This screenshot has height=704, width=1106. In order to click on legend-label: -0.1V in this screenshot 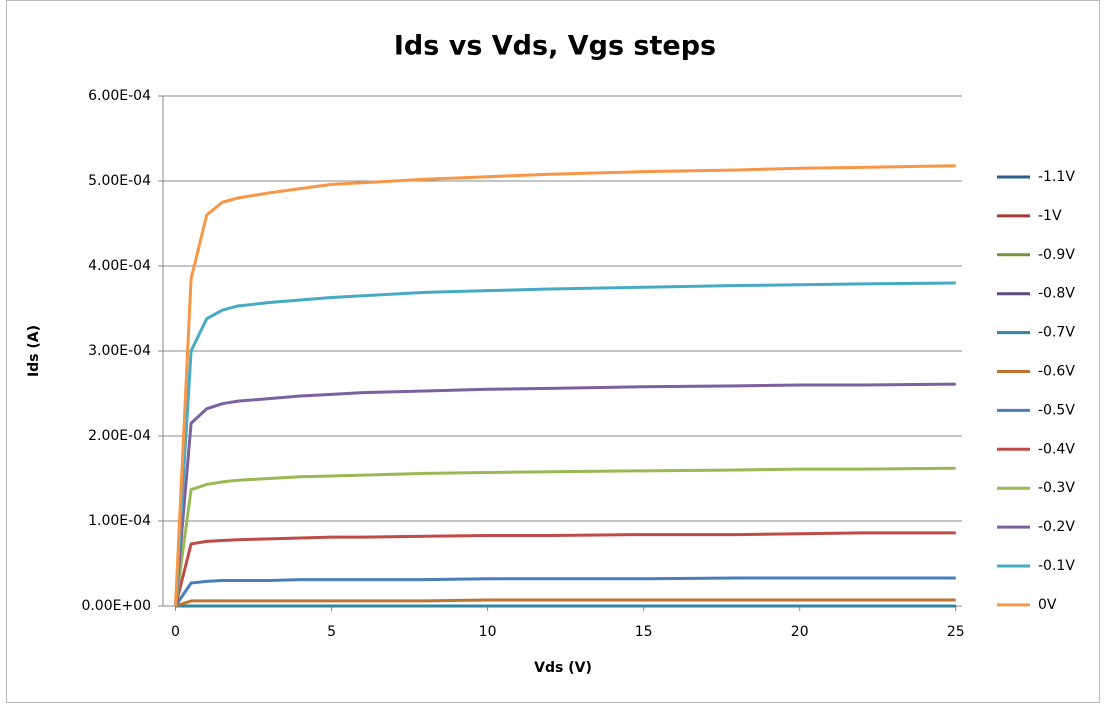, I will do `click(1056, 566)`.